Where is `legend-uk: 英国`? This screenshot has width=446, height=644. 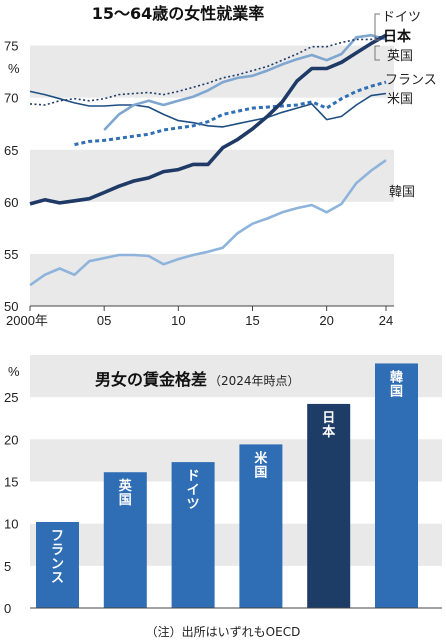
legend-uk: 英国 is located at coordinates (400, 56).